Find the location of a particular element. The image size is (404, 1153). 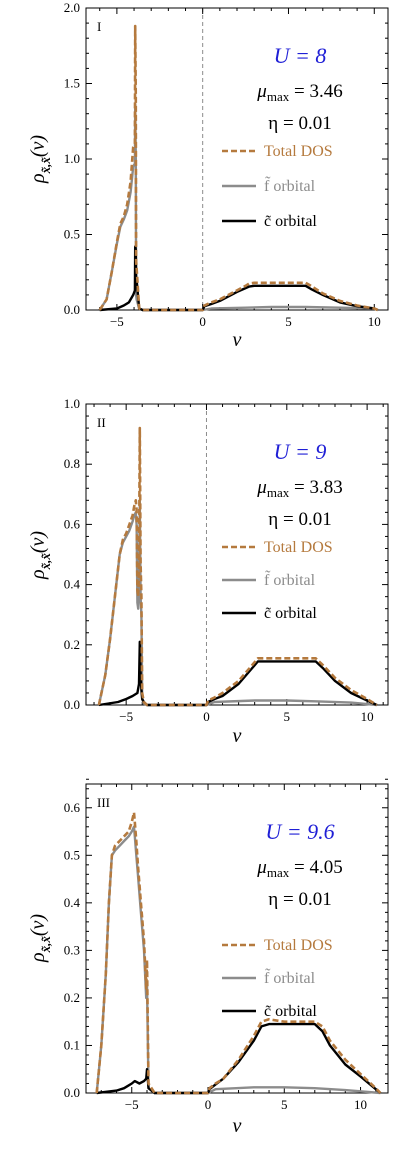

y-tick-label: 2.0 is located at coordinates (72, 7).